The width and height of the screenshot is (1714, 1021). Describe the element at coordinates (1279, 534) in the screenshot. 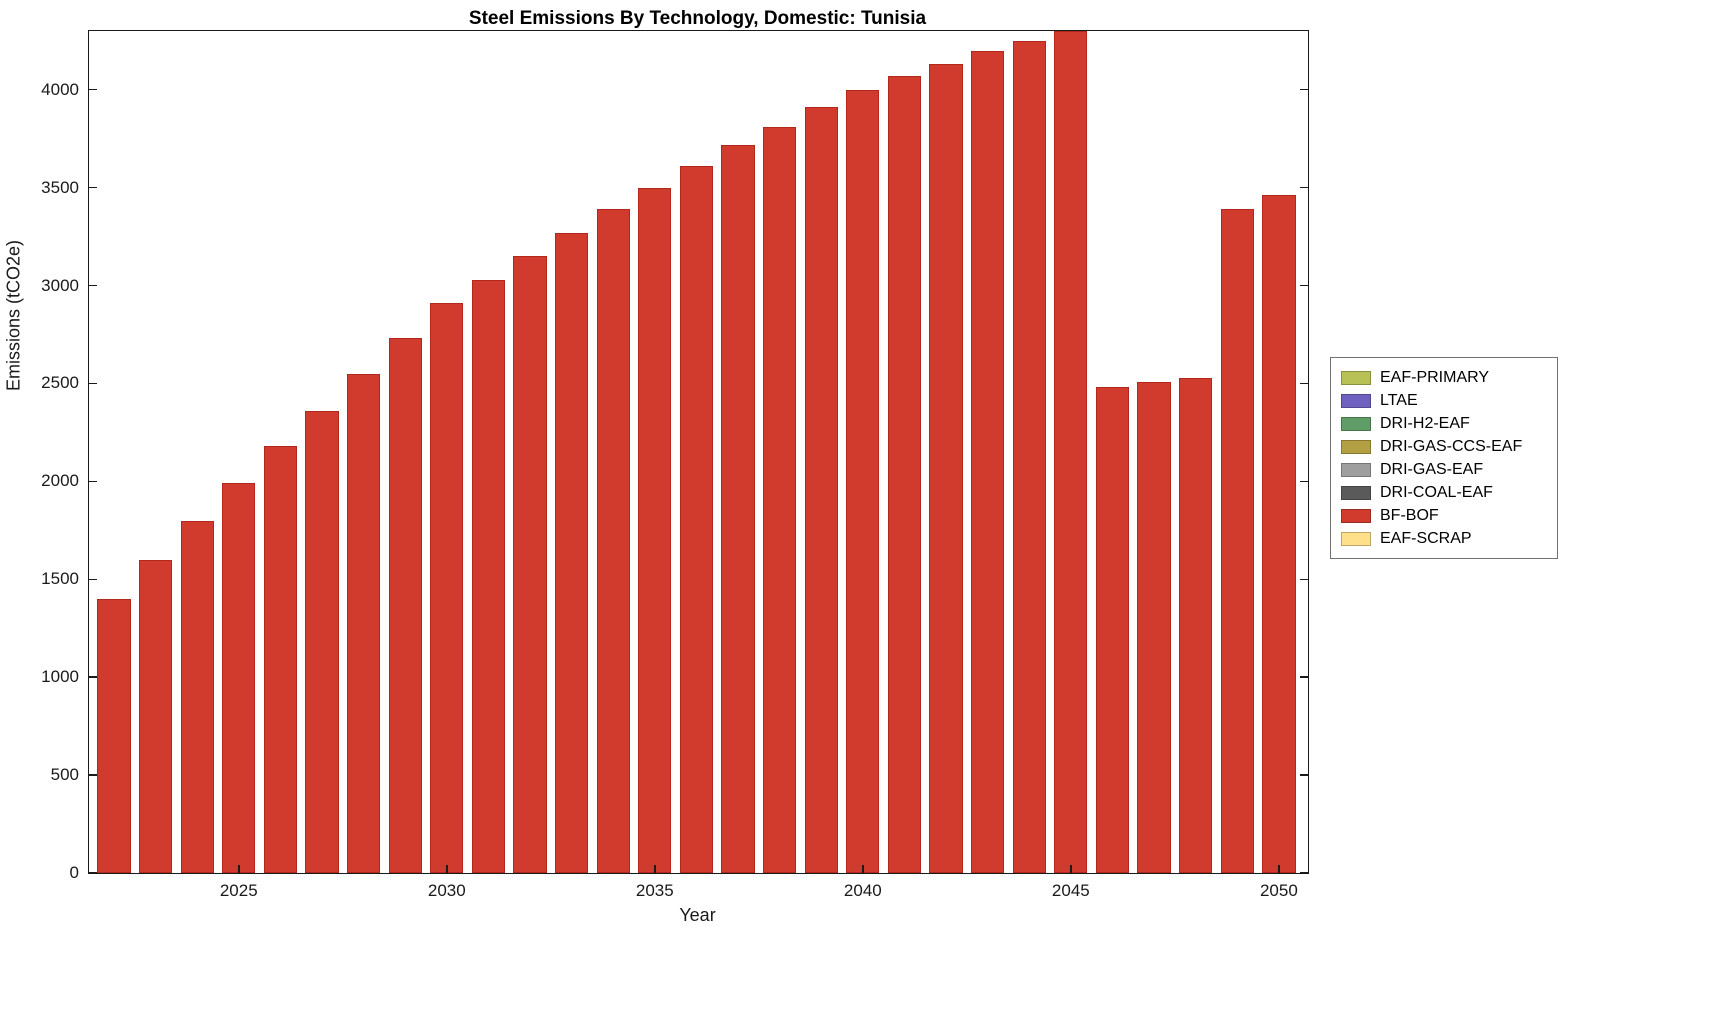

I see `bar-2050` at that location.